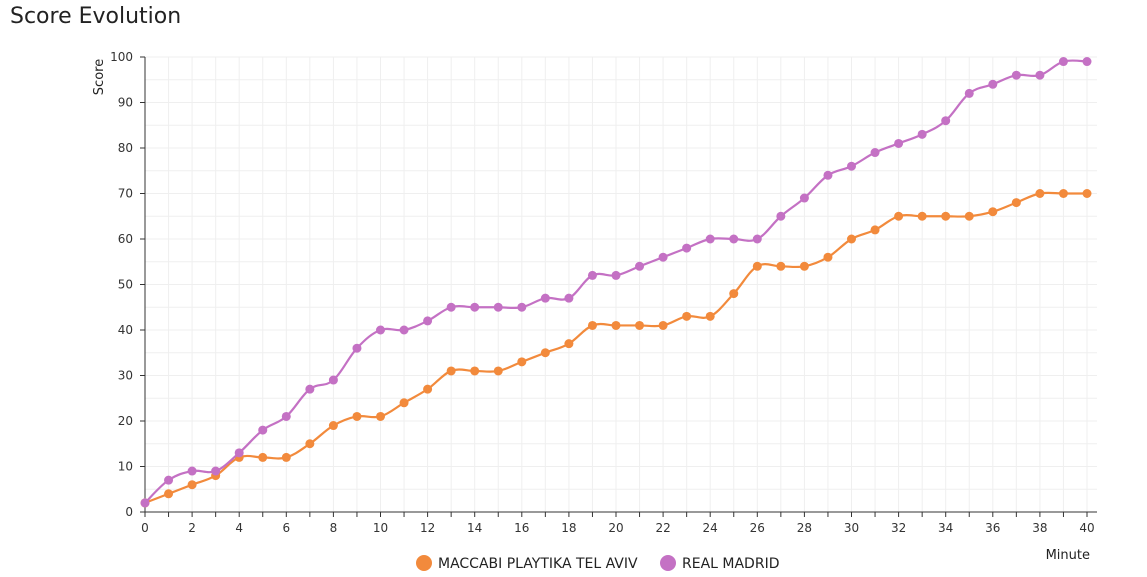 Image resolution: width=1147 pixels, height=577 pixels. Describe the element at coordinates (125, 421) in the screenshot. I see `y-tick-label: 20` at that location.